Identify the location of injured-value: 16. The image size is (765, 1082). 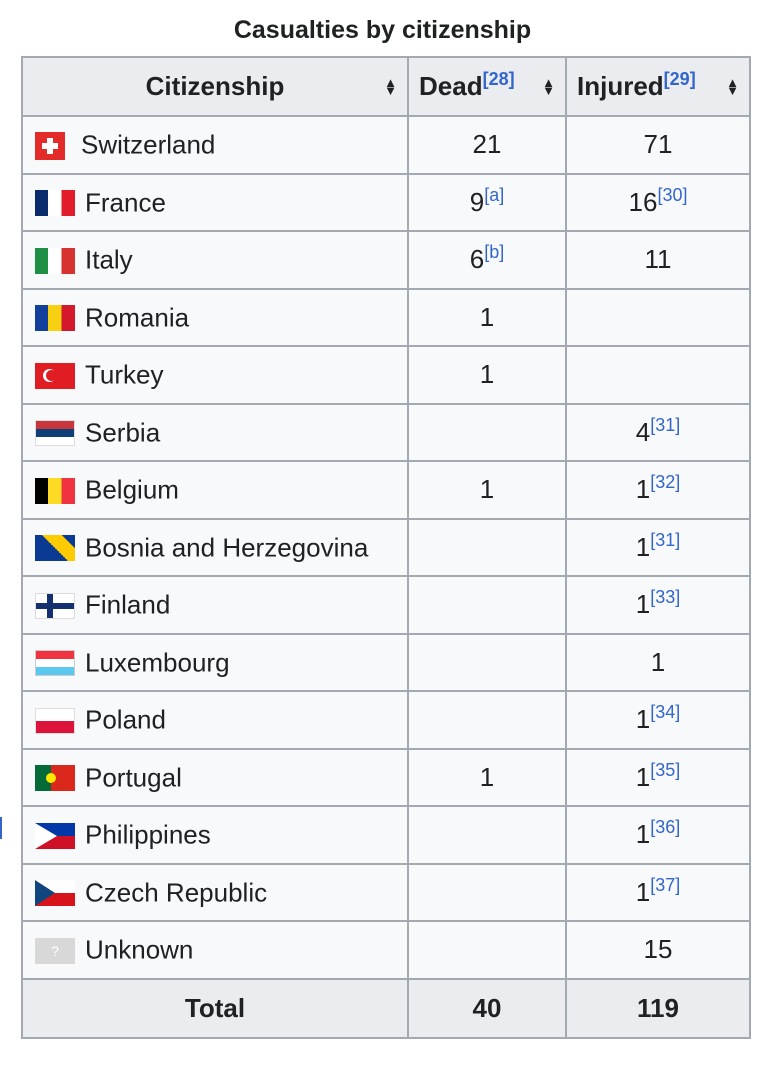
(643, 201).